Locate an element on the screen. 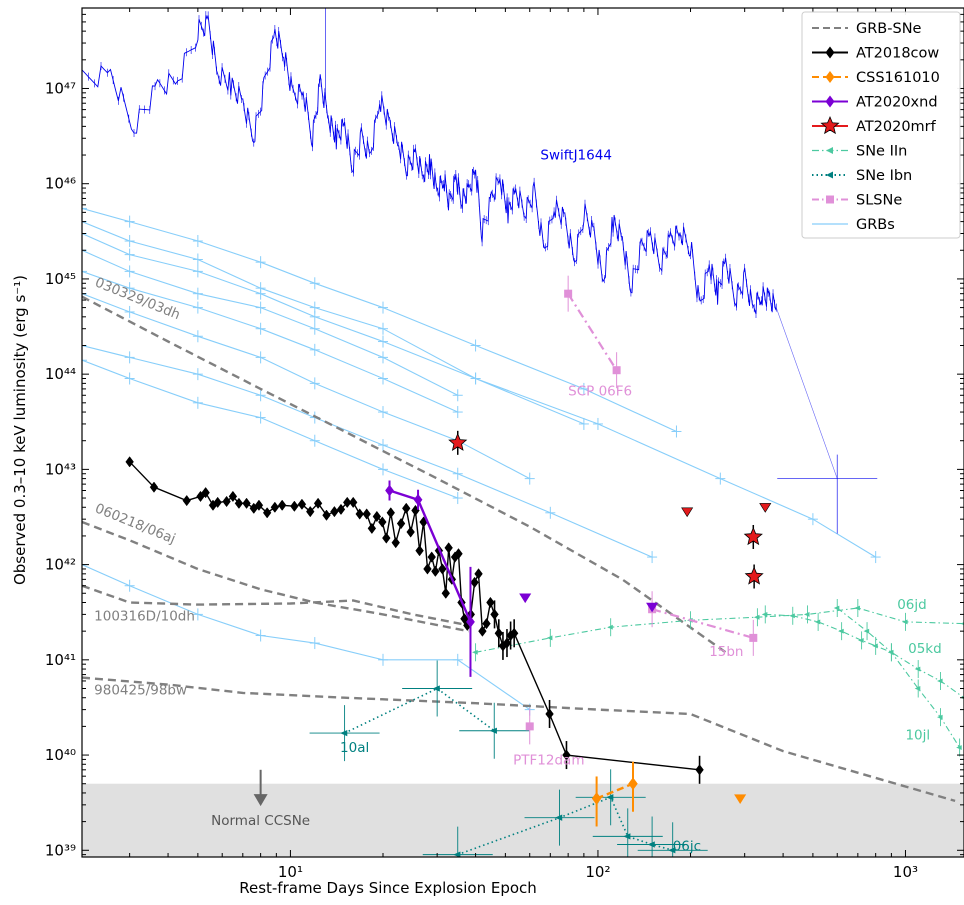 The height and width of the screenshot is (905, 964). y-tick-label: 10⁴⁶ is located at coordinates (60, 184).